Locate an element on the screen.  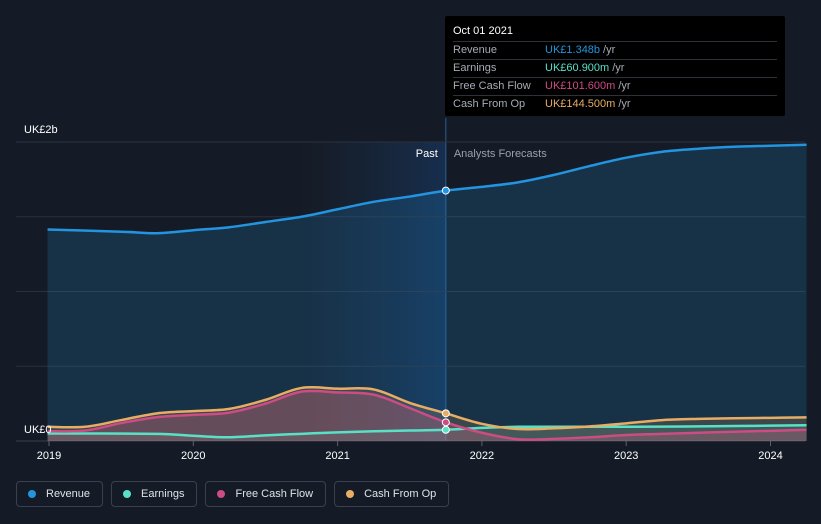
legend-item-revenue: Revenue is located at coordinates (60, 494).